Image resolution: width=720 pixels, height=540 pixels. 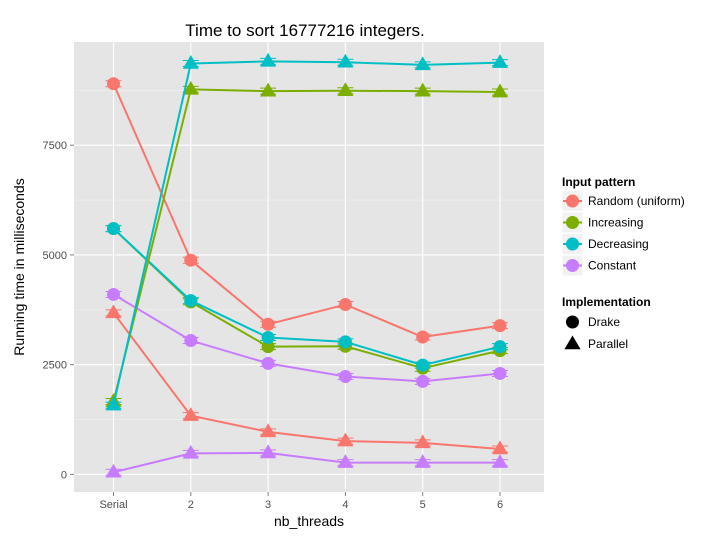 What do you see at coordinates (268, 505) in the screenshot?
I see `x-tick-label: 3` at bounding box center [268, 505].